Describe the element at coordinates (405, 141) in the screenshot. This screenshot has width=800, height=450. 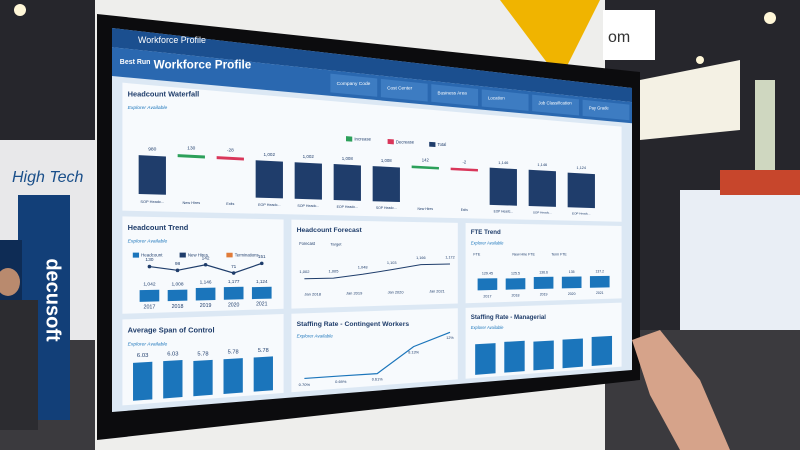
I see `legend-label: Decrease` at that location.